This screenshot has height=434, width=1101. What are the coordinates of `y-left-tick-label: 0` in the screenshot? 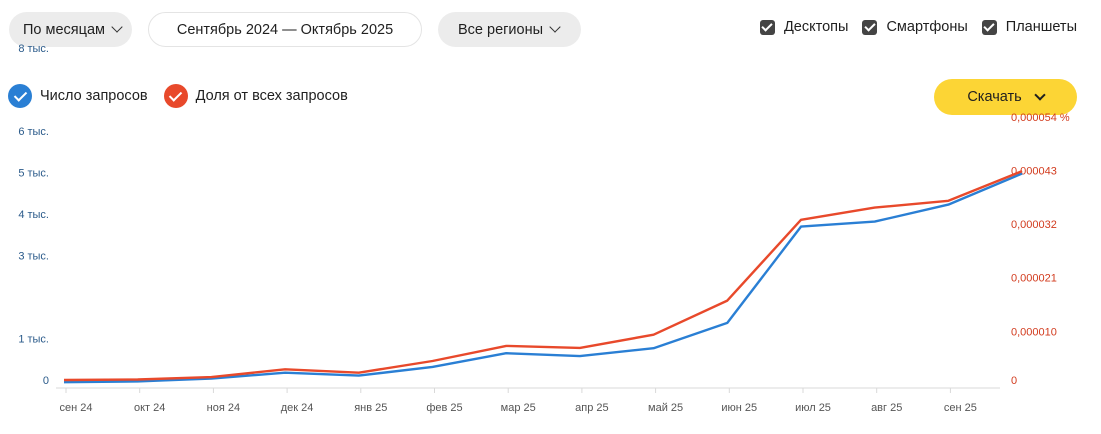 It's located at (46, 381).